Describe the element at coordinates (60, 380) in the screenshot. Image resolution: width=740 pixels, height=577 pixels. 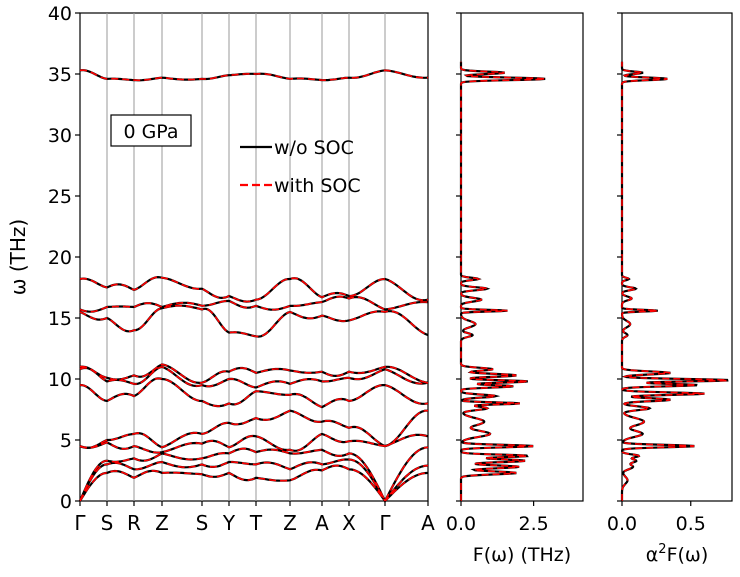
I see `y-tick-label: 10` at that location.